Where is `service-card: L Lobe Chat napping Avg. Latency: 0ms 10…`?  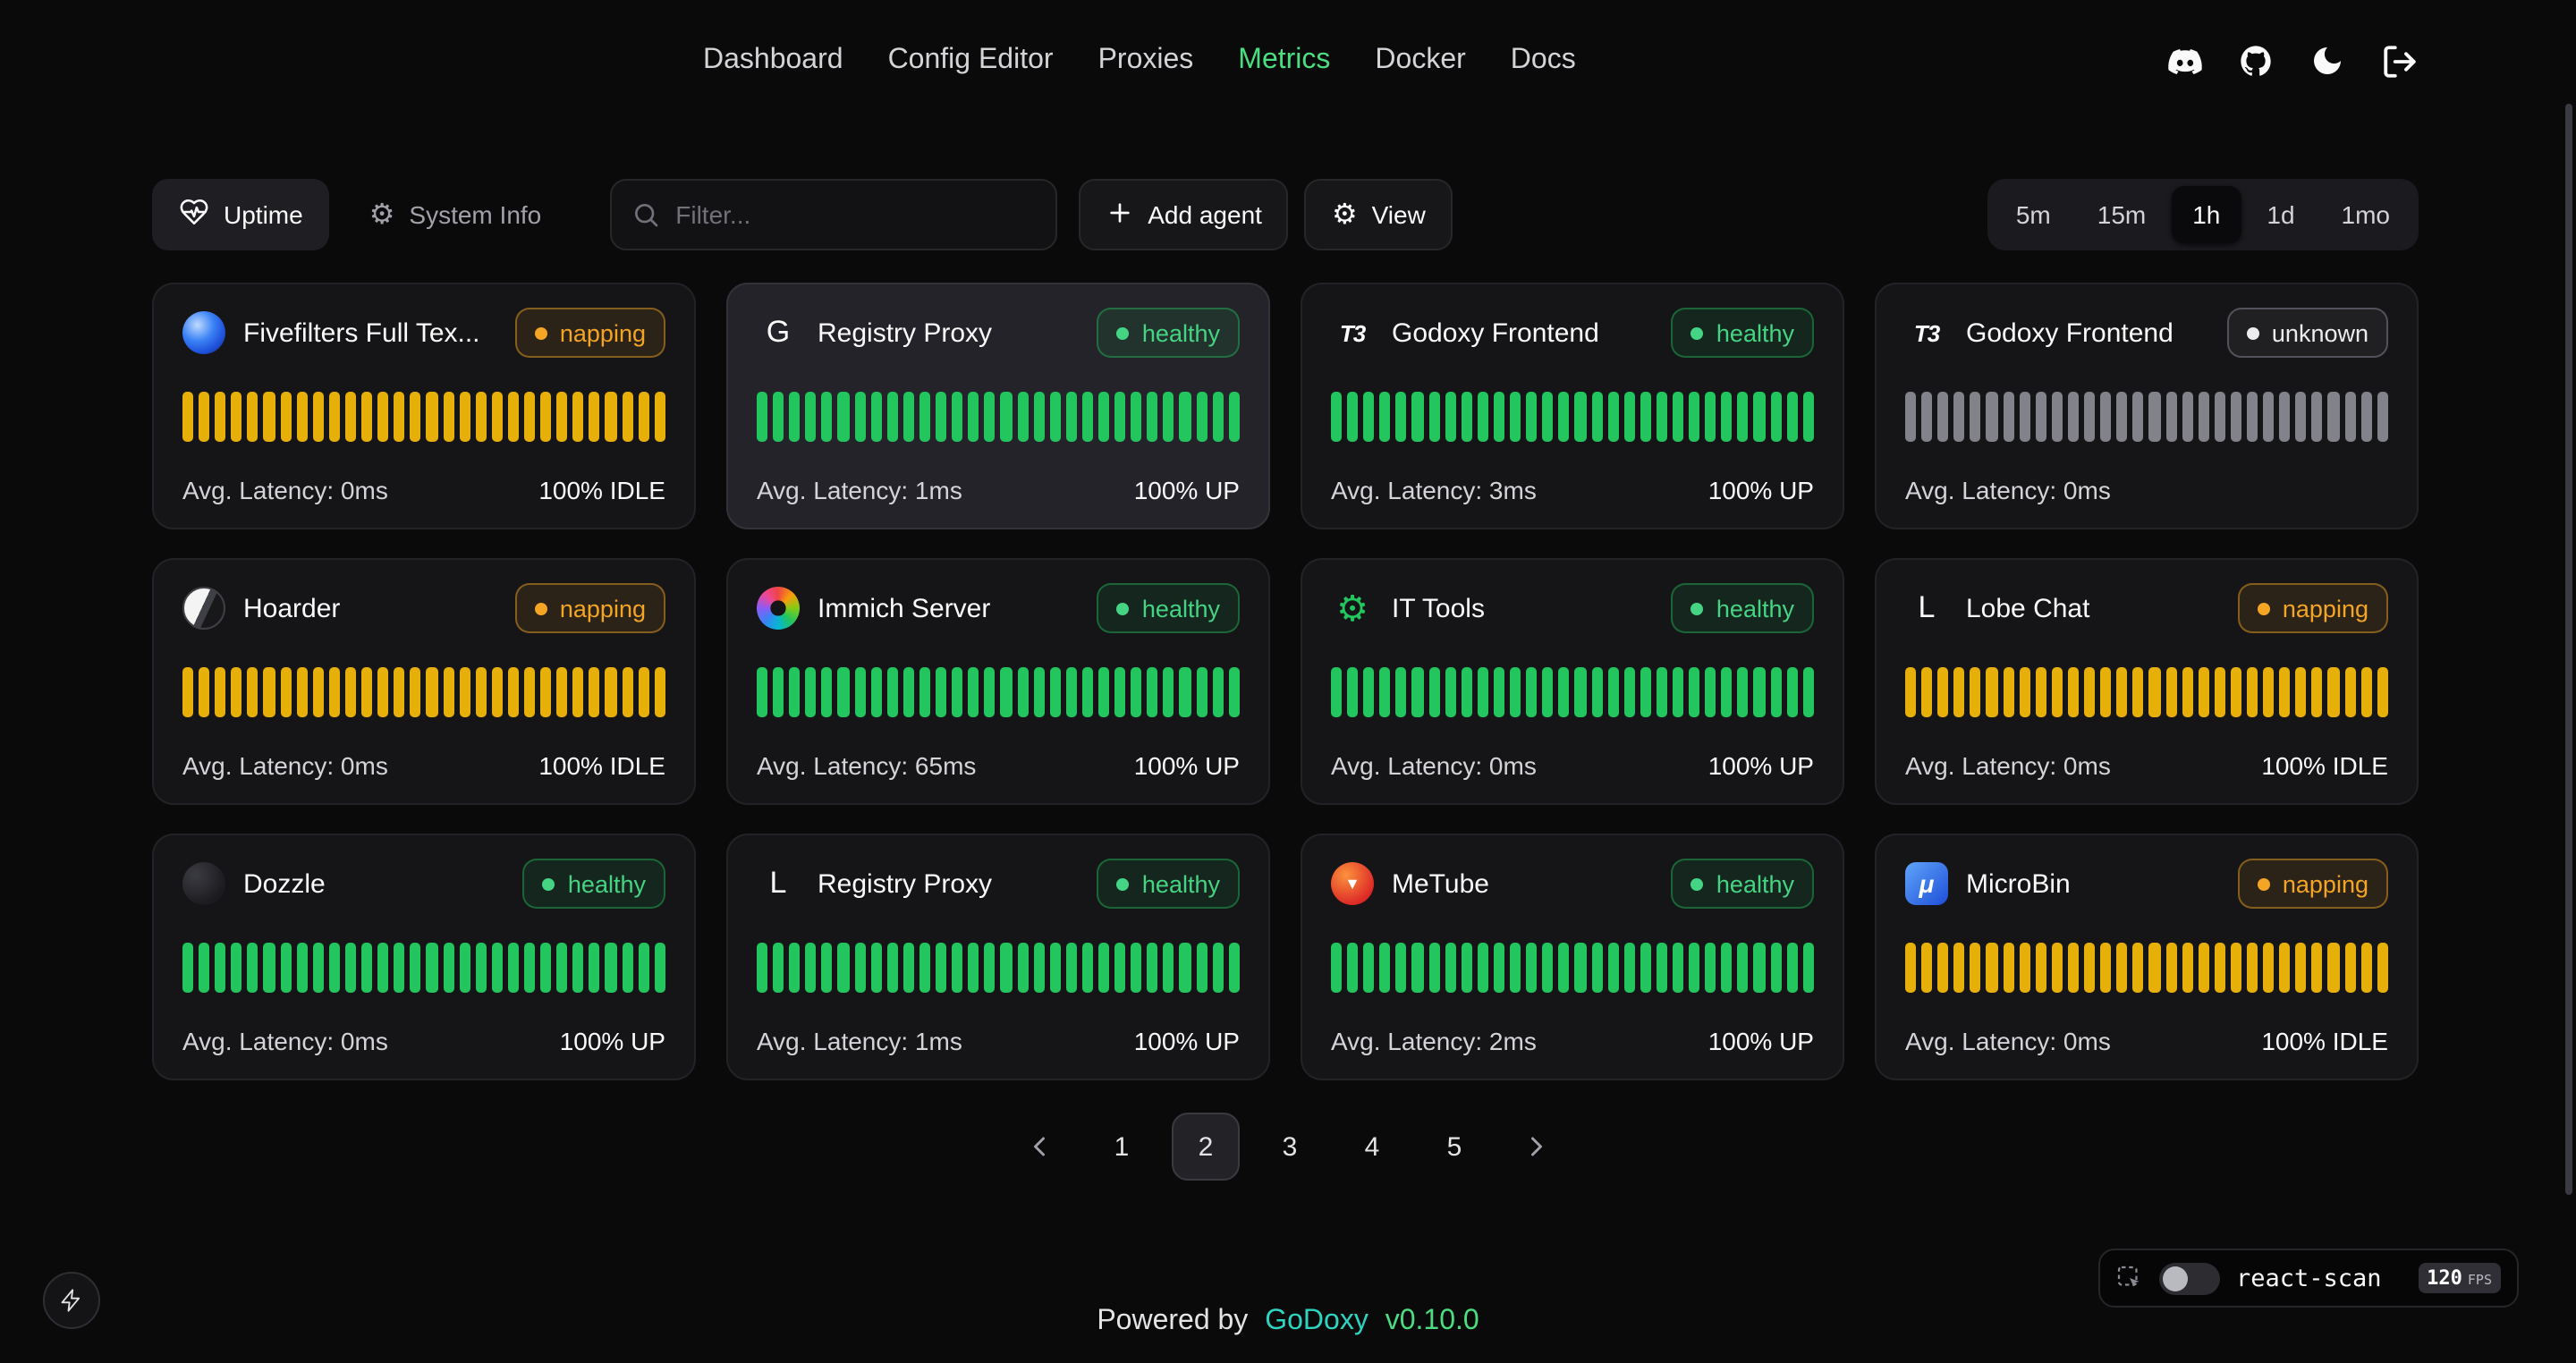
service-card: L Lobe Chat napping Avg. Latency: 0ms 10… is located at coordinates (2147, 681).